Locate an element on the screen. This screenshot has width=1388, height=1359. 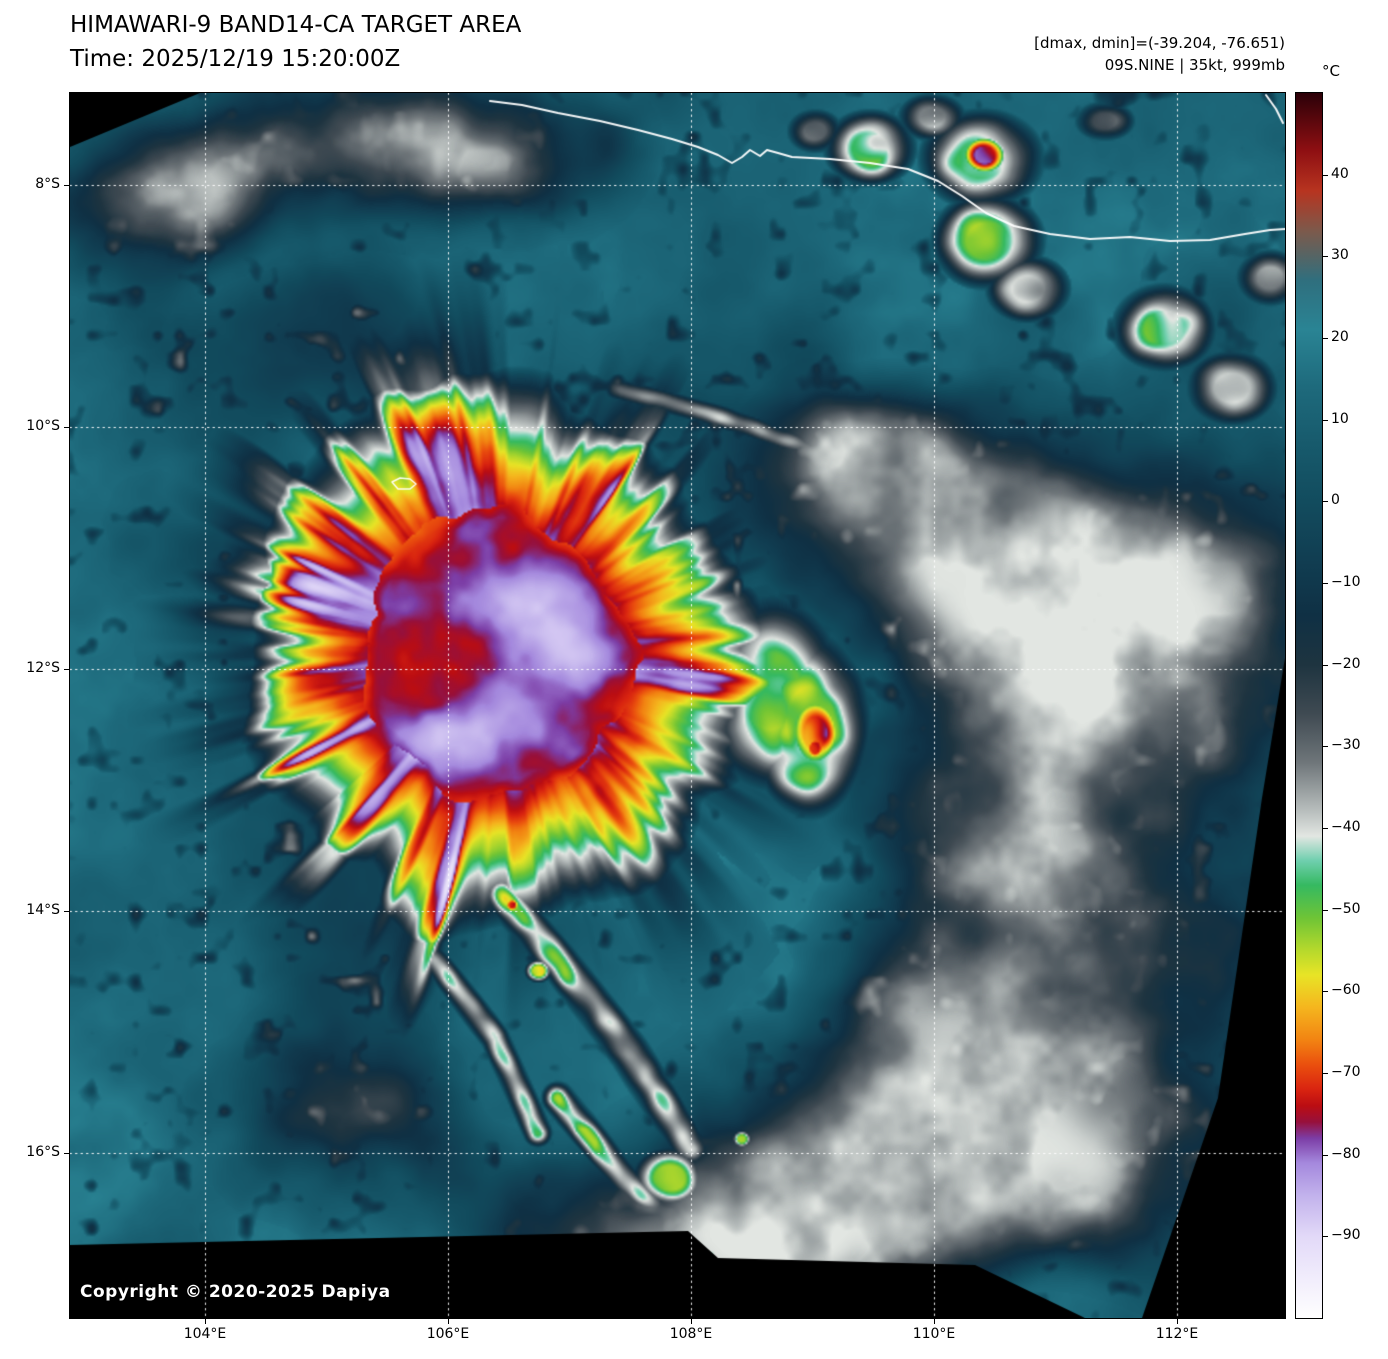
colorbar-tick-label: 0 is located at coordinates (1335, 500).